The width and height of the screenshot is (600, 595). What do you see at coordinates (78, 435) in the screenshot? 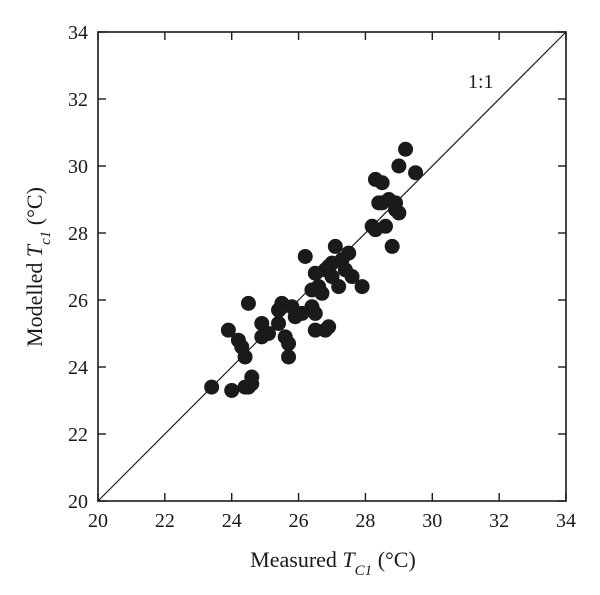
I see `y-tick-label: 22` at bounding box center [78, 435].